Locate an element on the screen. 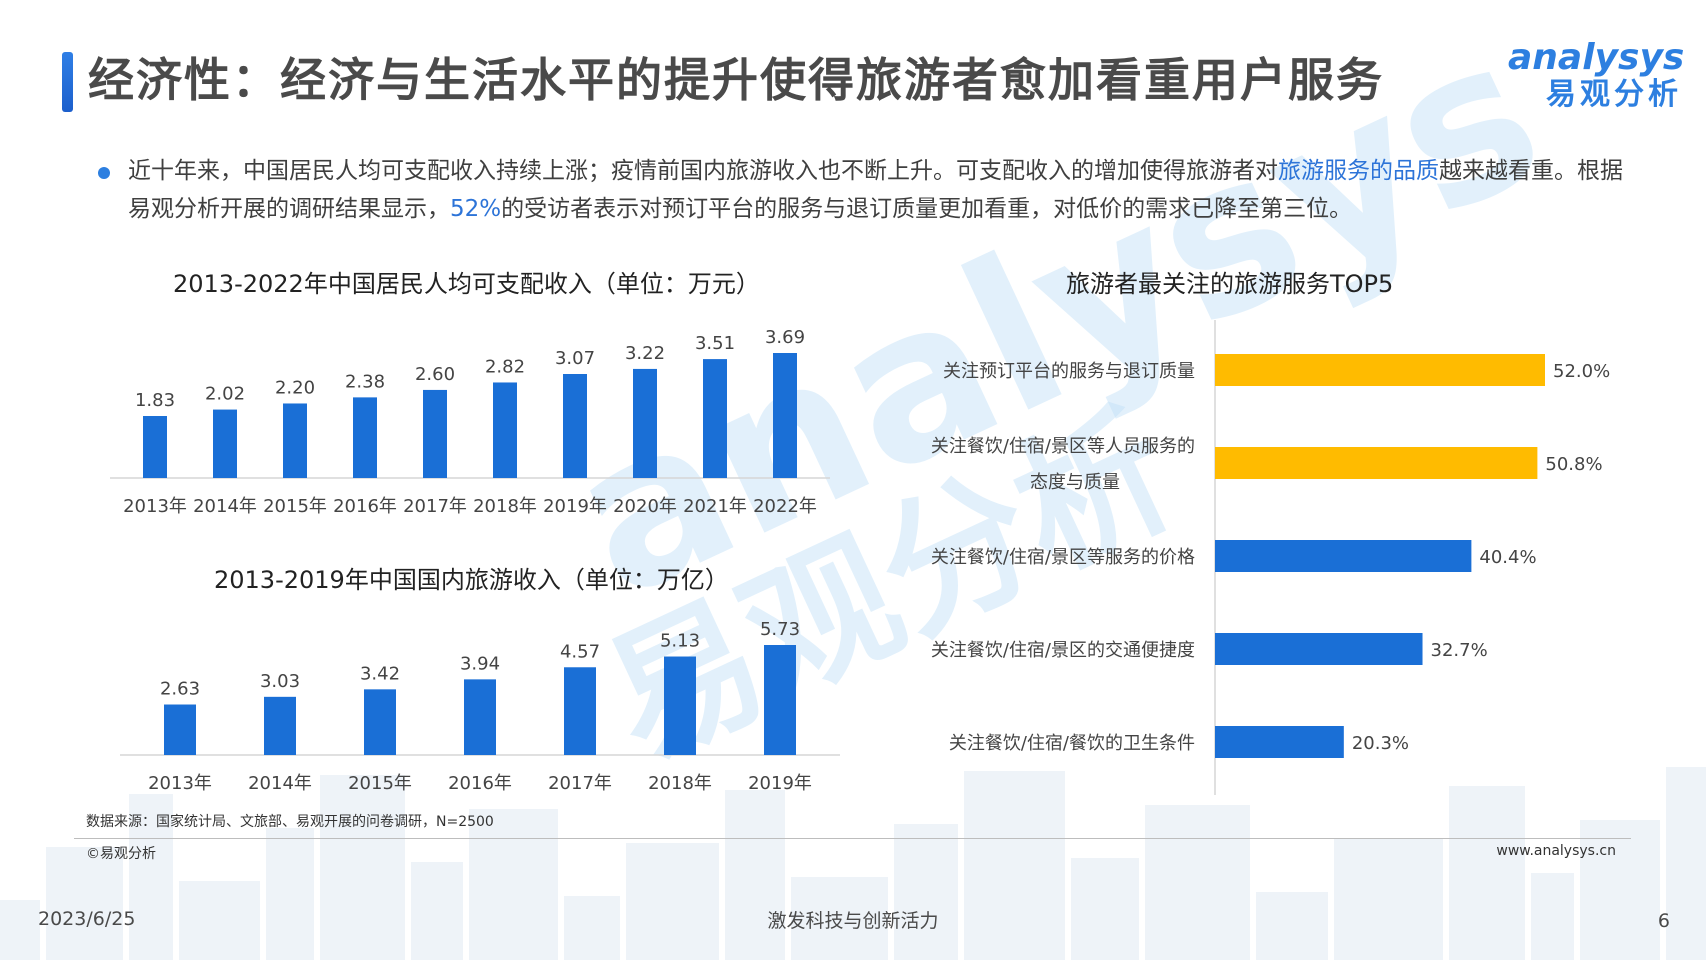 Image resolution: width=1706 pixels, height=960 pixels. data-label: 2.38 is located at coordinates (365, 381).